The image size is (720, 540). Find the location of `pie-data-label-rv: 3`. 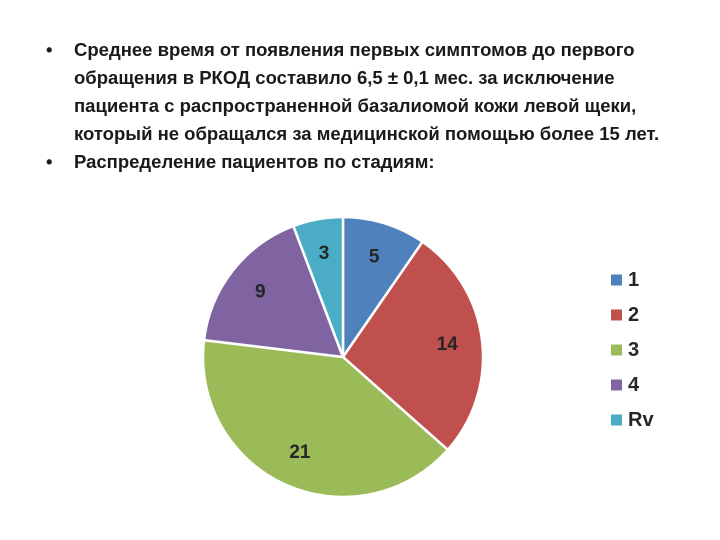

pie-data-label-rv: 3 is located at coordinates (324, 253).